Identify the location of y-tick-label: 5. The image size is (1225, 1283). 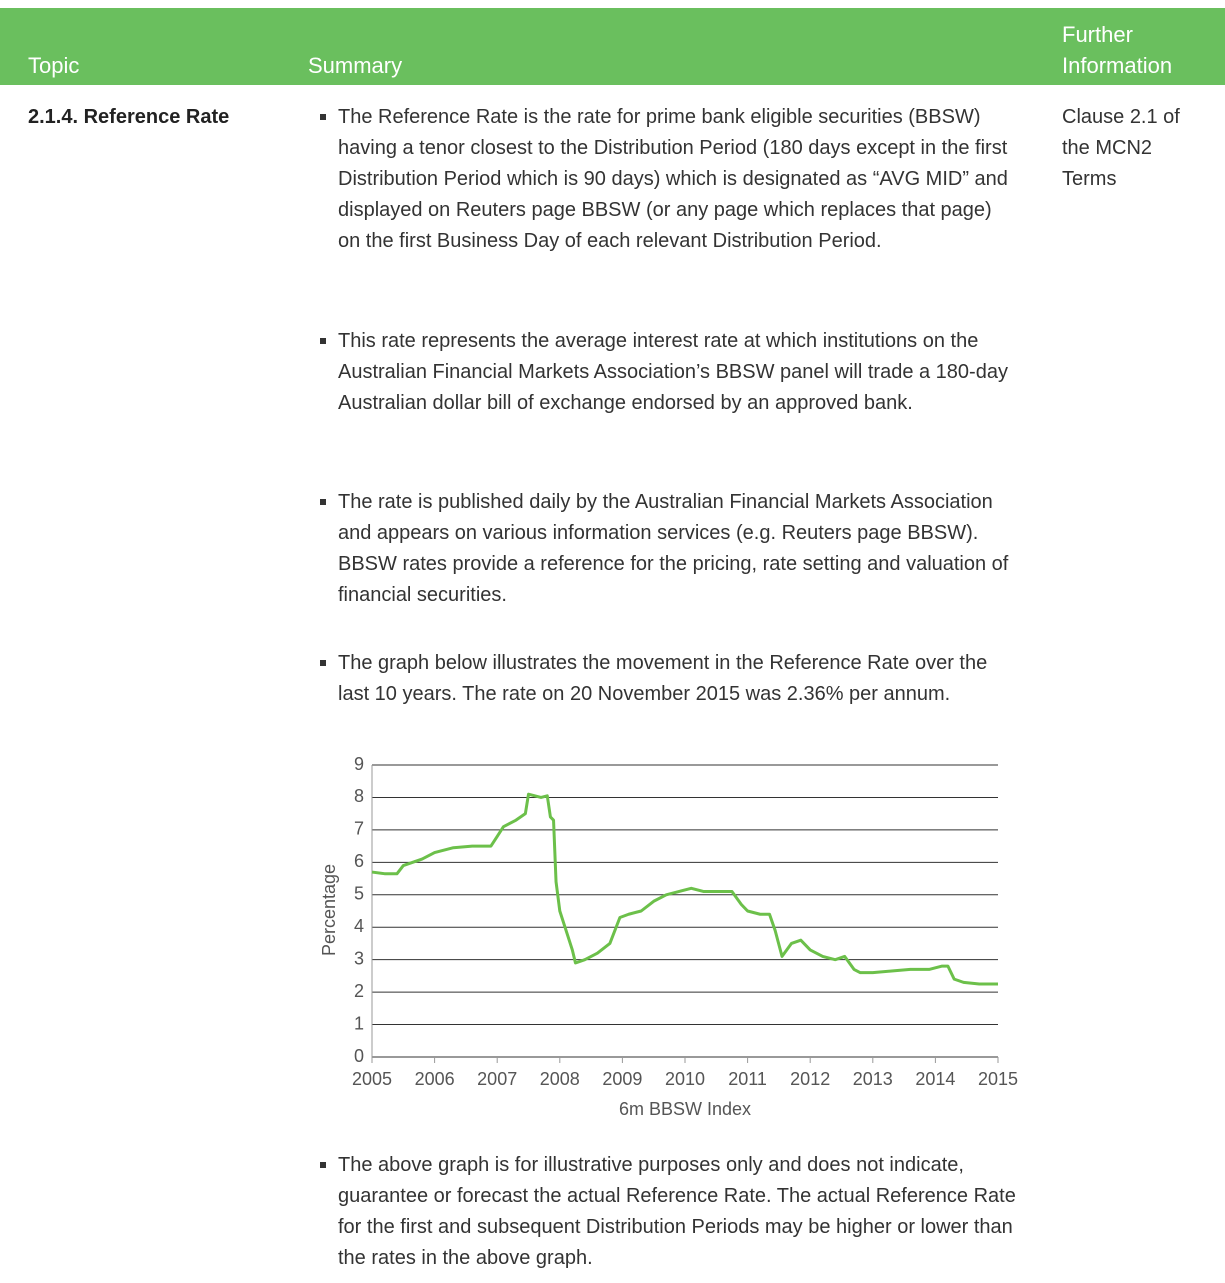
(359, 894).